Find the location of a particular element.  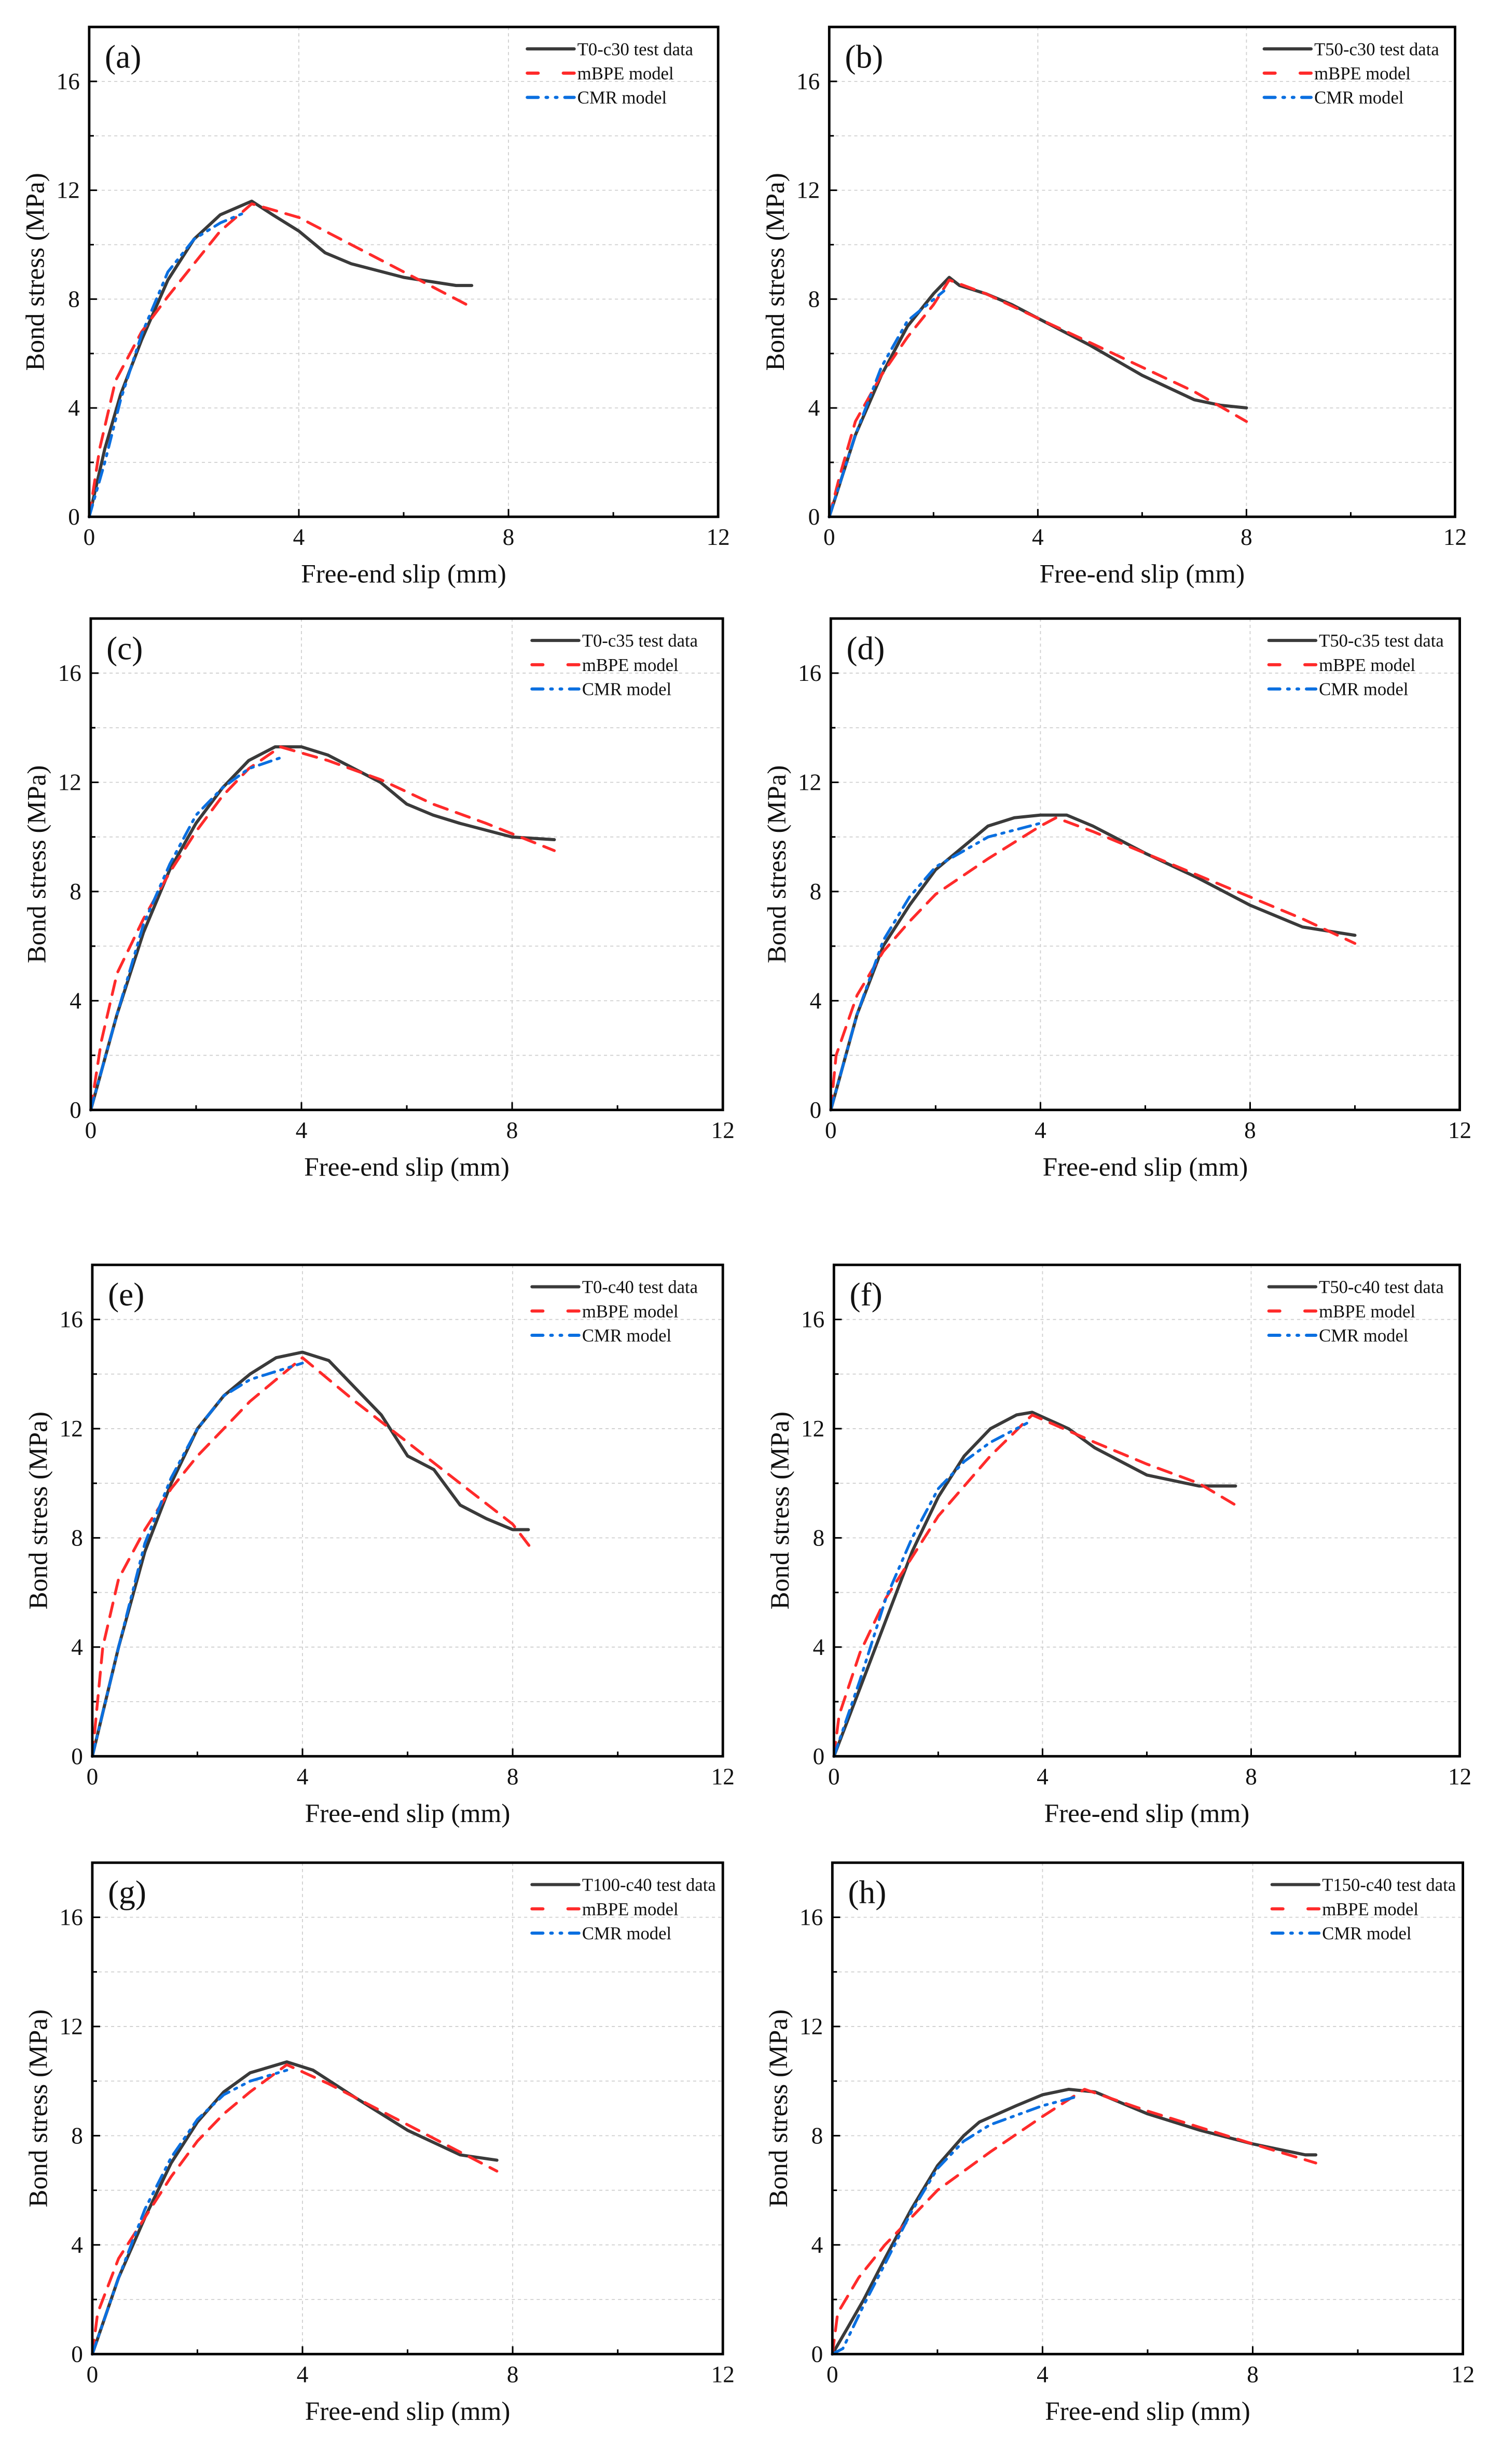

legend-label: T0-c35 test data is located at coordinates (640, 641).